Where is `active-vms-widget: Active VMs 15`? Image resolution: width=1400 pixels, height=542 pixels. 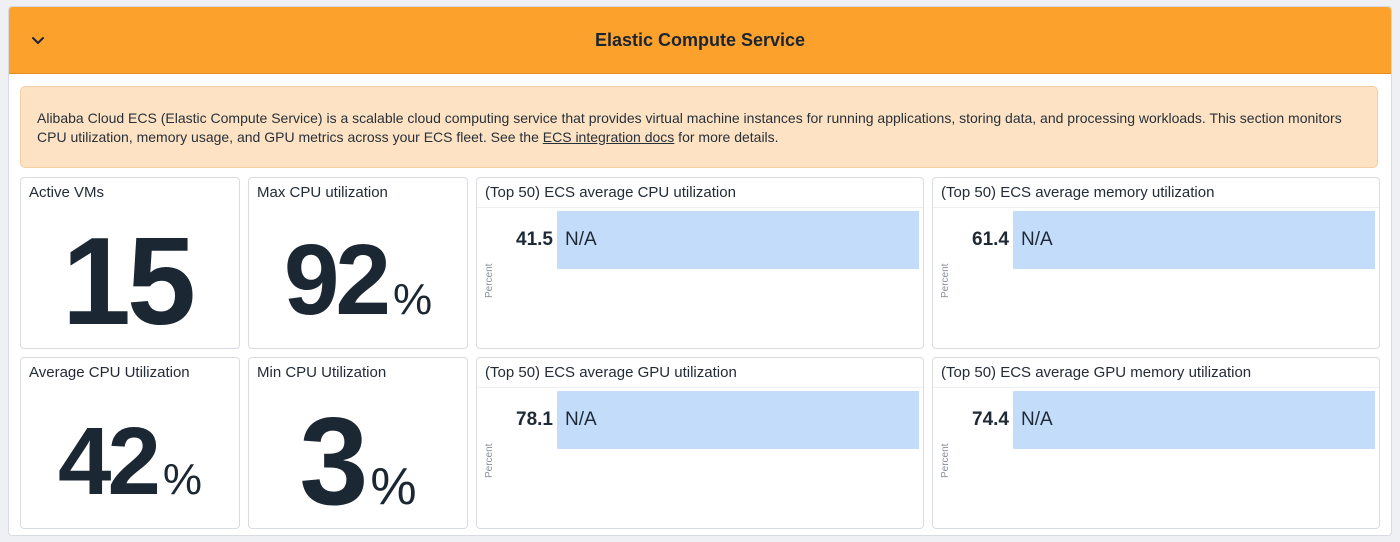 active-vms-widget: Active VMs 15 is located at coordinates (130, 263).